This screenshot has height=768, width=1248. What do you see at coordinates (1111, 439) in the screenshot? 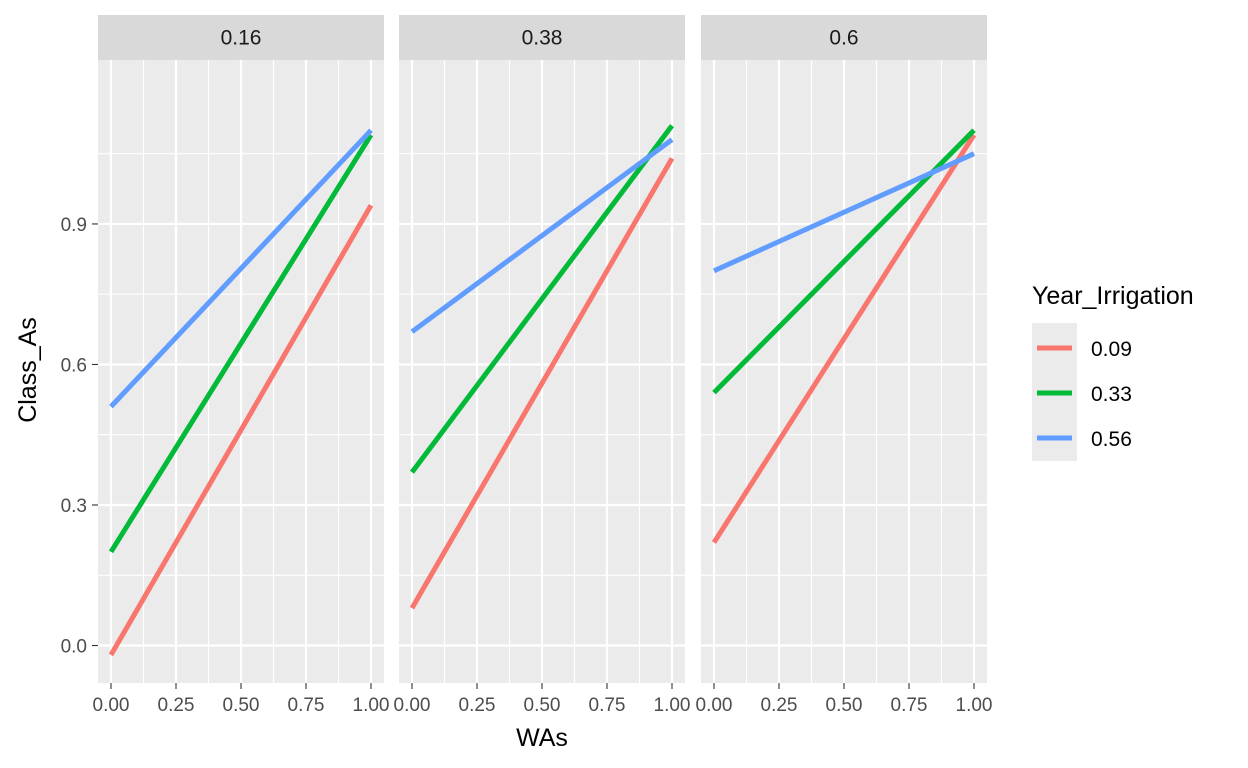
I see `legend-label-0.56: 0.56` at bounding box center [1111, 439].